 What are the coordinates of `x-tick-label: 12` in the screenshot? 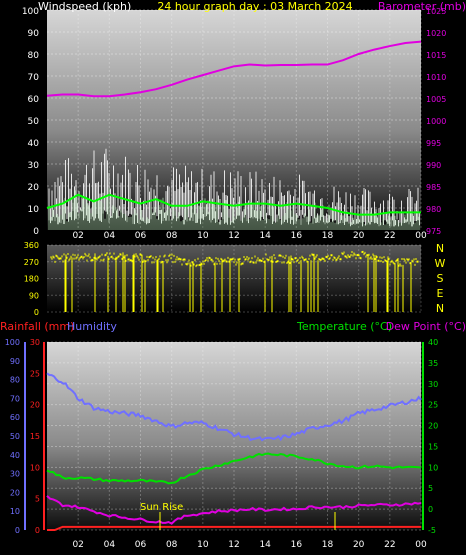 It's located at (233, 545).